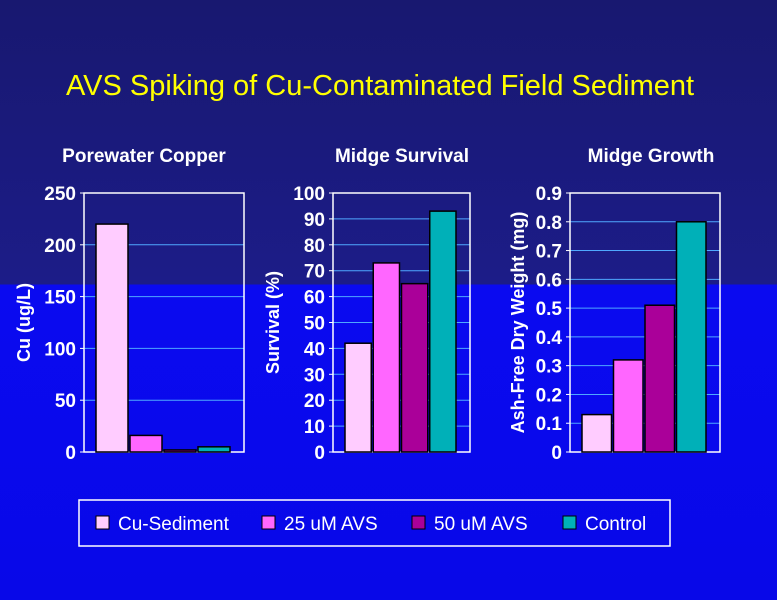  I want to click on y-tick-label: 90, so click(314, 220).